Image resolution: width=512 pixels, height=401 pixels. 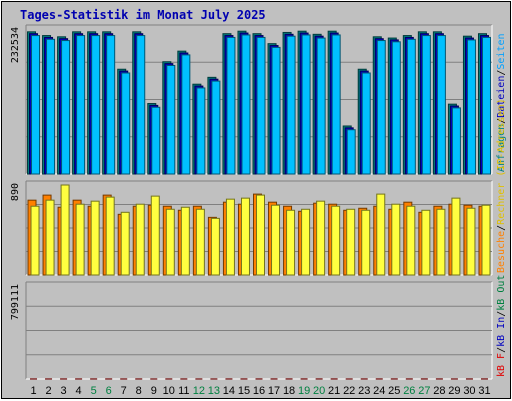 I want to click on legend-entry: kB In, so click(x=501, y=332).